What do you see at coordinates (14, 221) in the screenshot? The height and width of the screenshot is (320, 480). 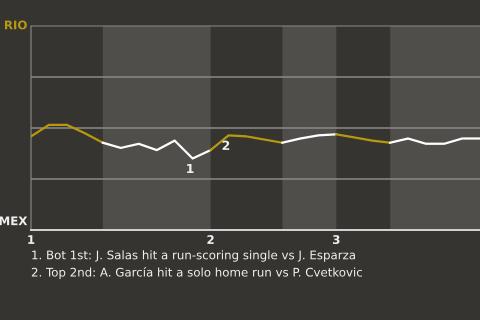 I see `text: MEX` at bounding box center [14, 221].